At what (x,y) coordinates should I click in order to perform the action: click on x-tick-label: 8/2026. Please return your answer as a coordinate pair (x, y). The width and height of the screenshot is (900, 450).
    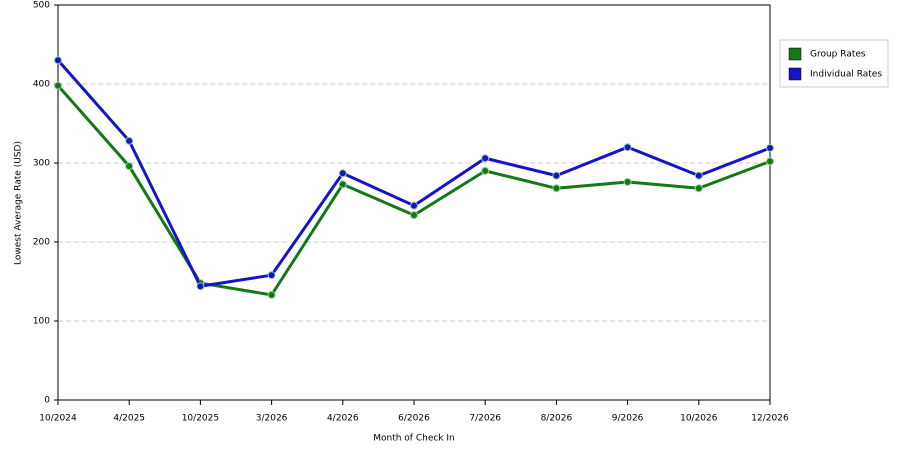
    Looking at the image, I should click on (557, 419).